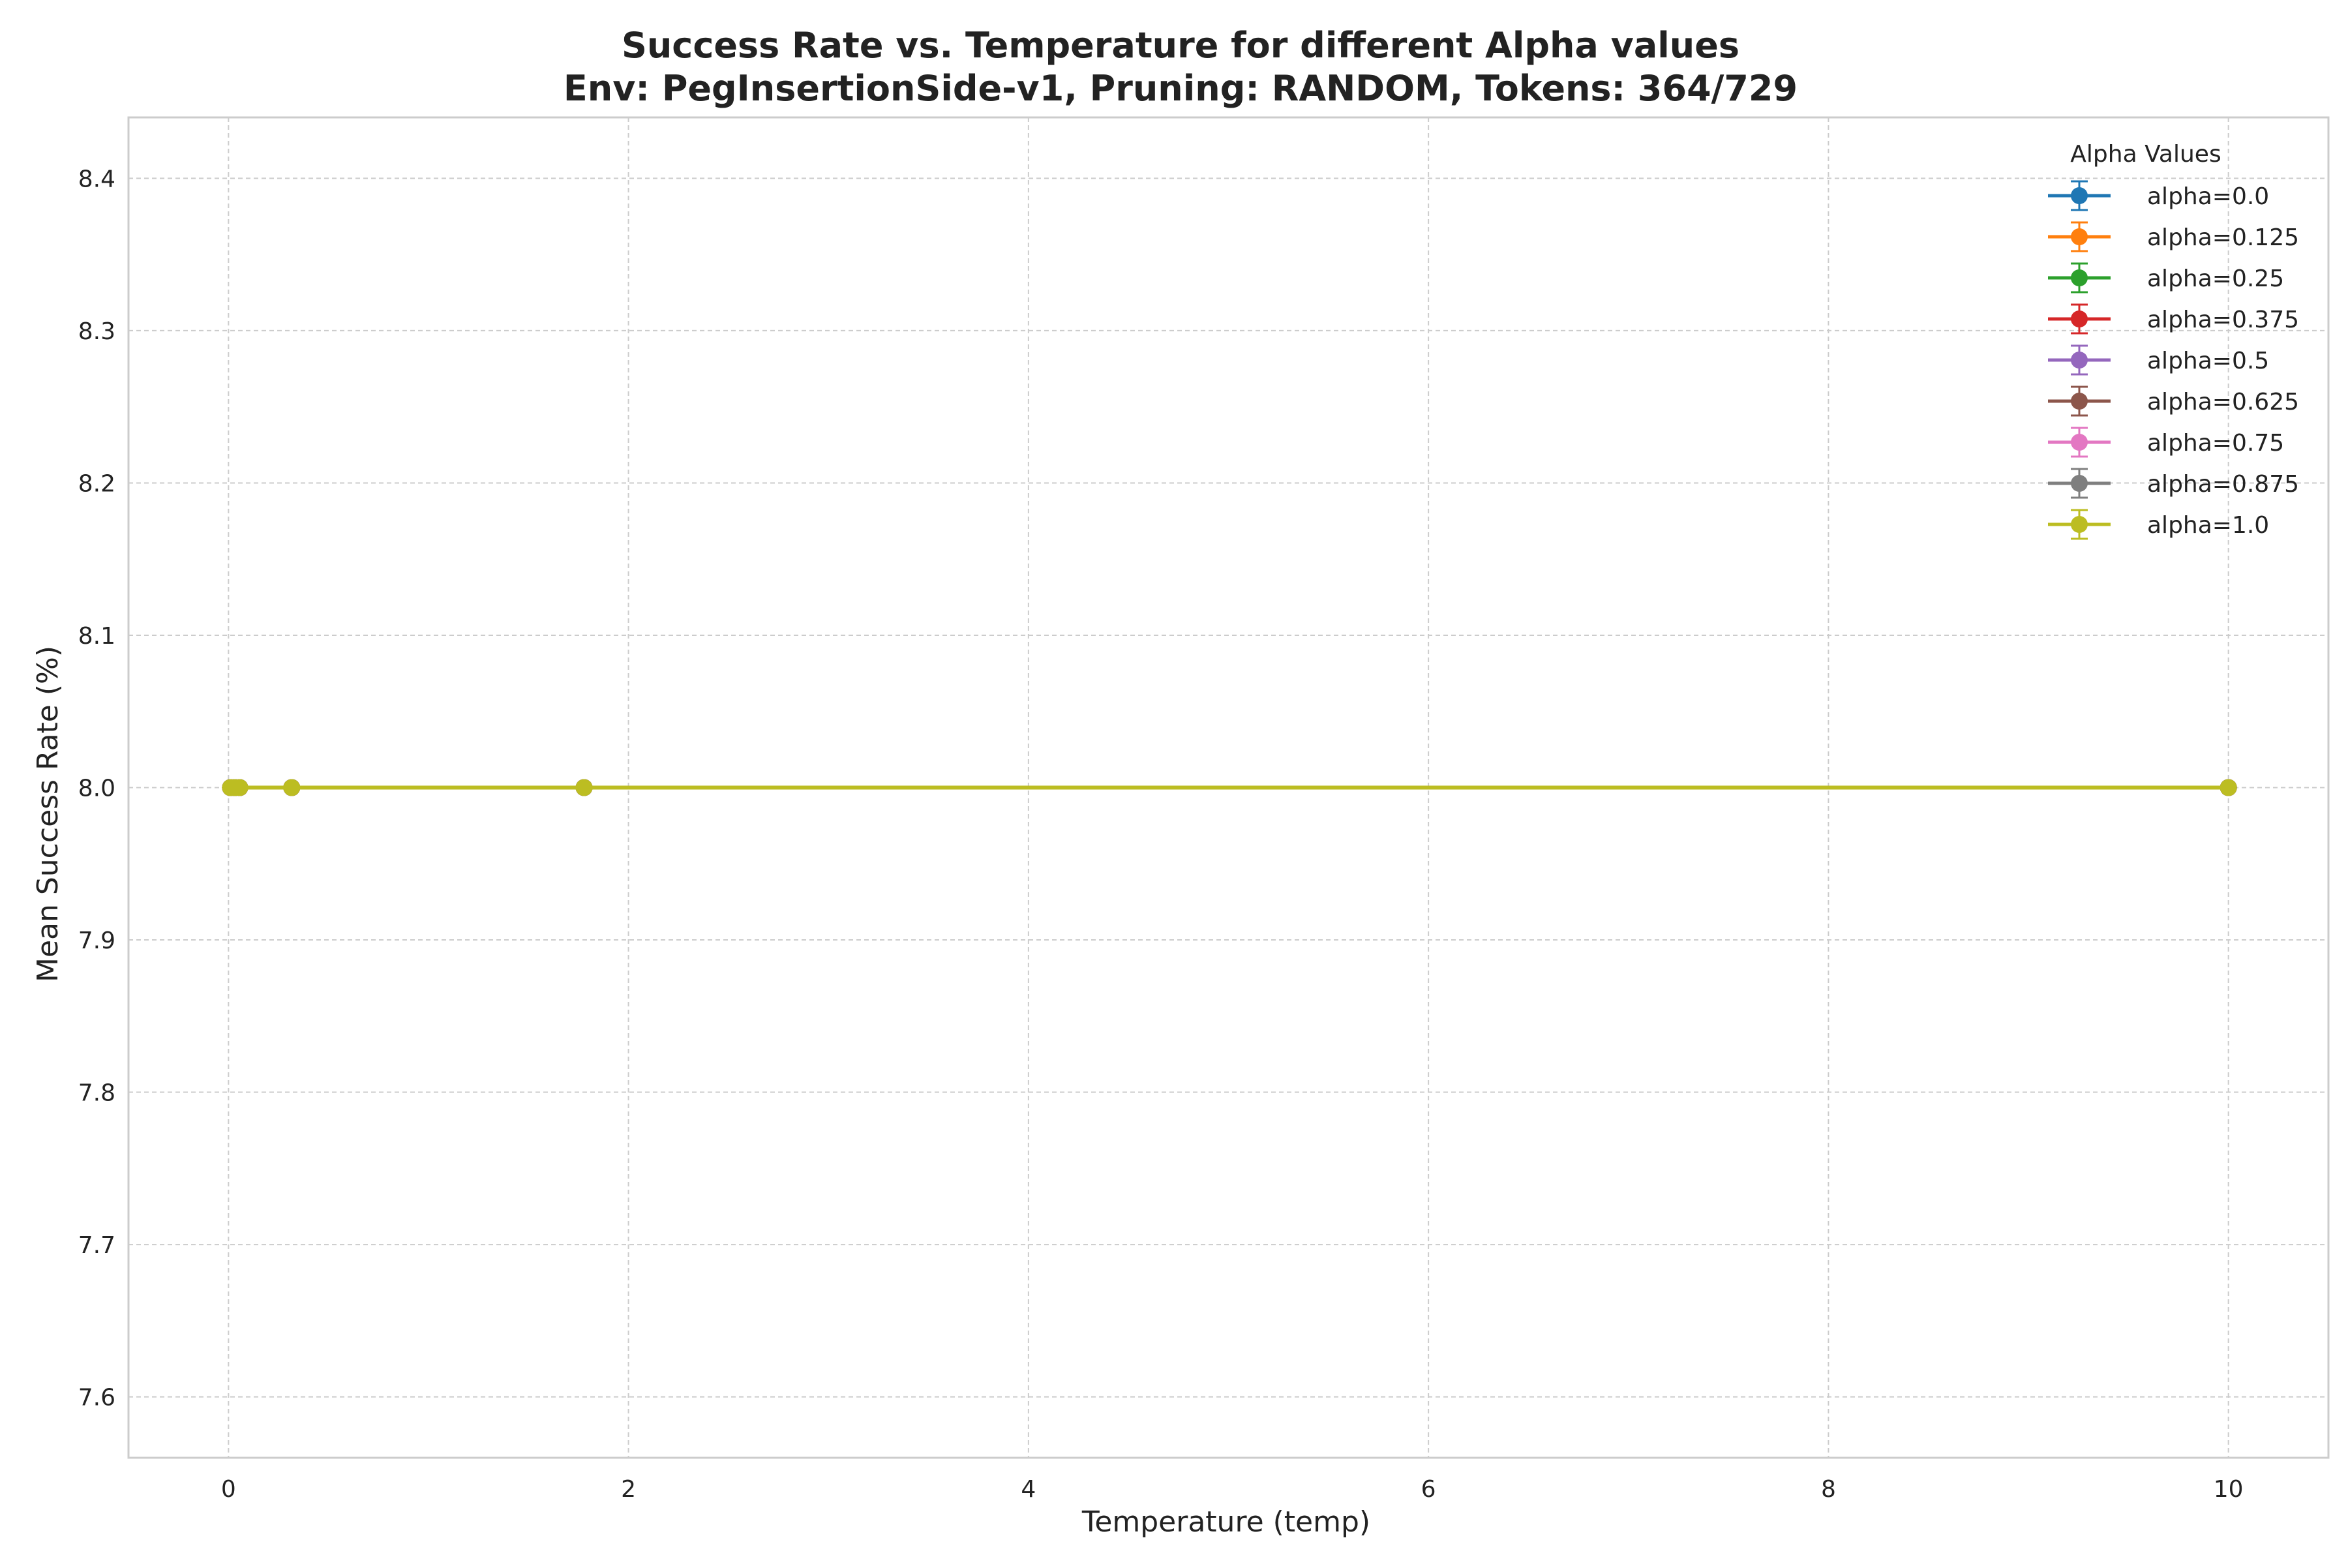 The height and width of the screenshot is (1568, 2348). What do you see at coordinates (2208, 525) in the screenshot?
I see `legend-label: alpha=1.0` at bounding box center [2208, 525].